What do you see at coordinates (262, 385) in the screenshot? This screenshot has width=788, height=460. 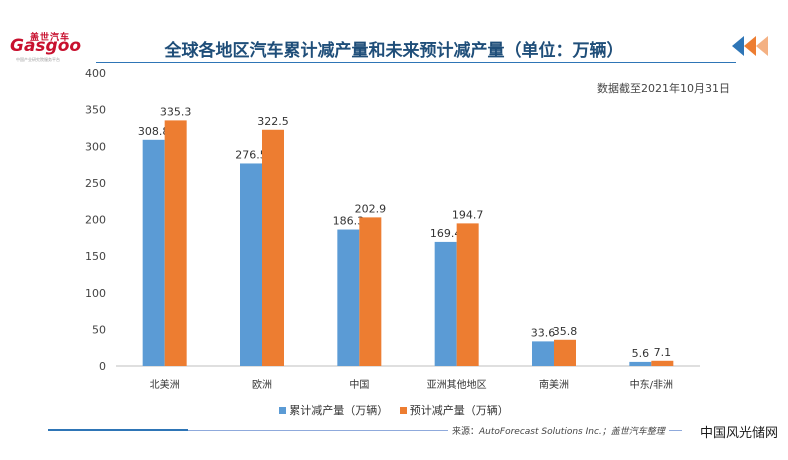 I see `x-tick-label: 欧洲` at bounding box center [262, 385].